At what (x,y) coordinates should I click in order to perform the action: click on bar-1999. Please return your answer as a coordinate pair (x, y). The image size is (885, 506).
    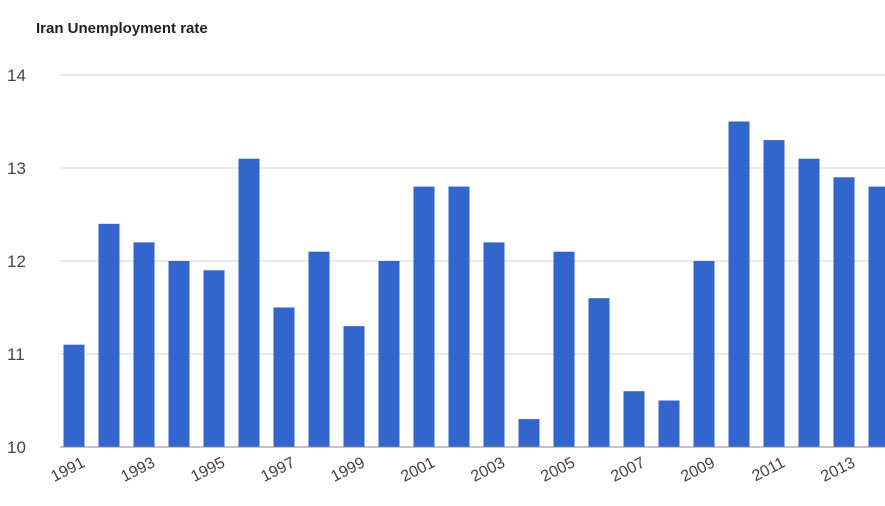
    Looking at the image, I should click on (354, 386).